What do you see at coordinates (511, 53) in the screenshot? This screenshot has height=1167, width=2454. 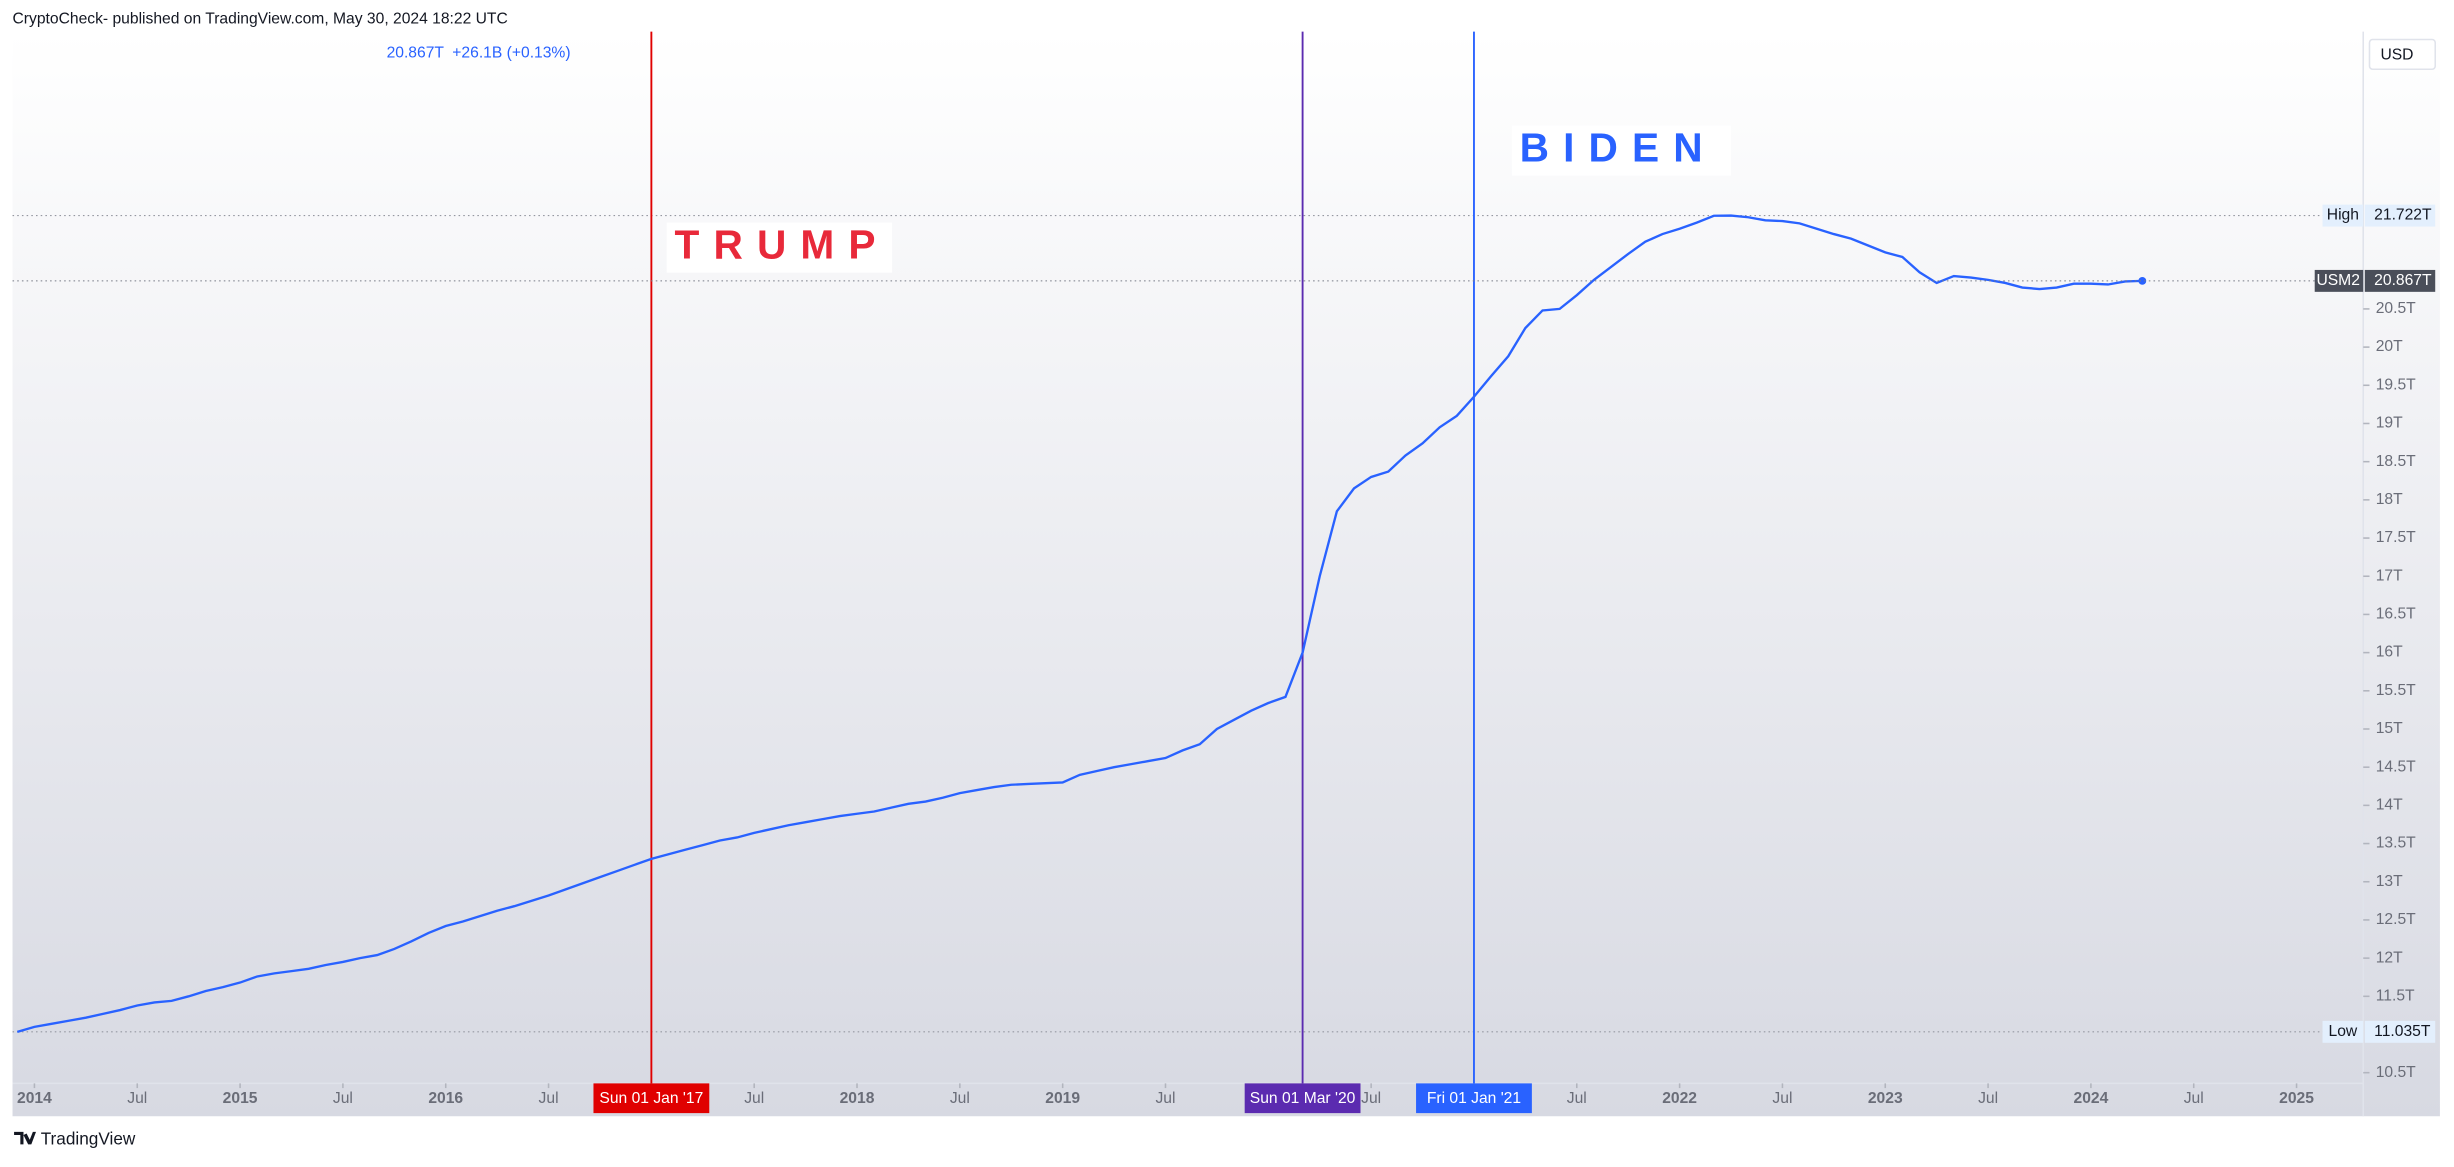 I see `legend-change: +26.1B (+0.13%)` at bounding box center [511, 53].